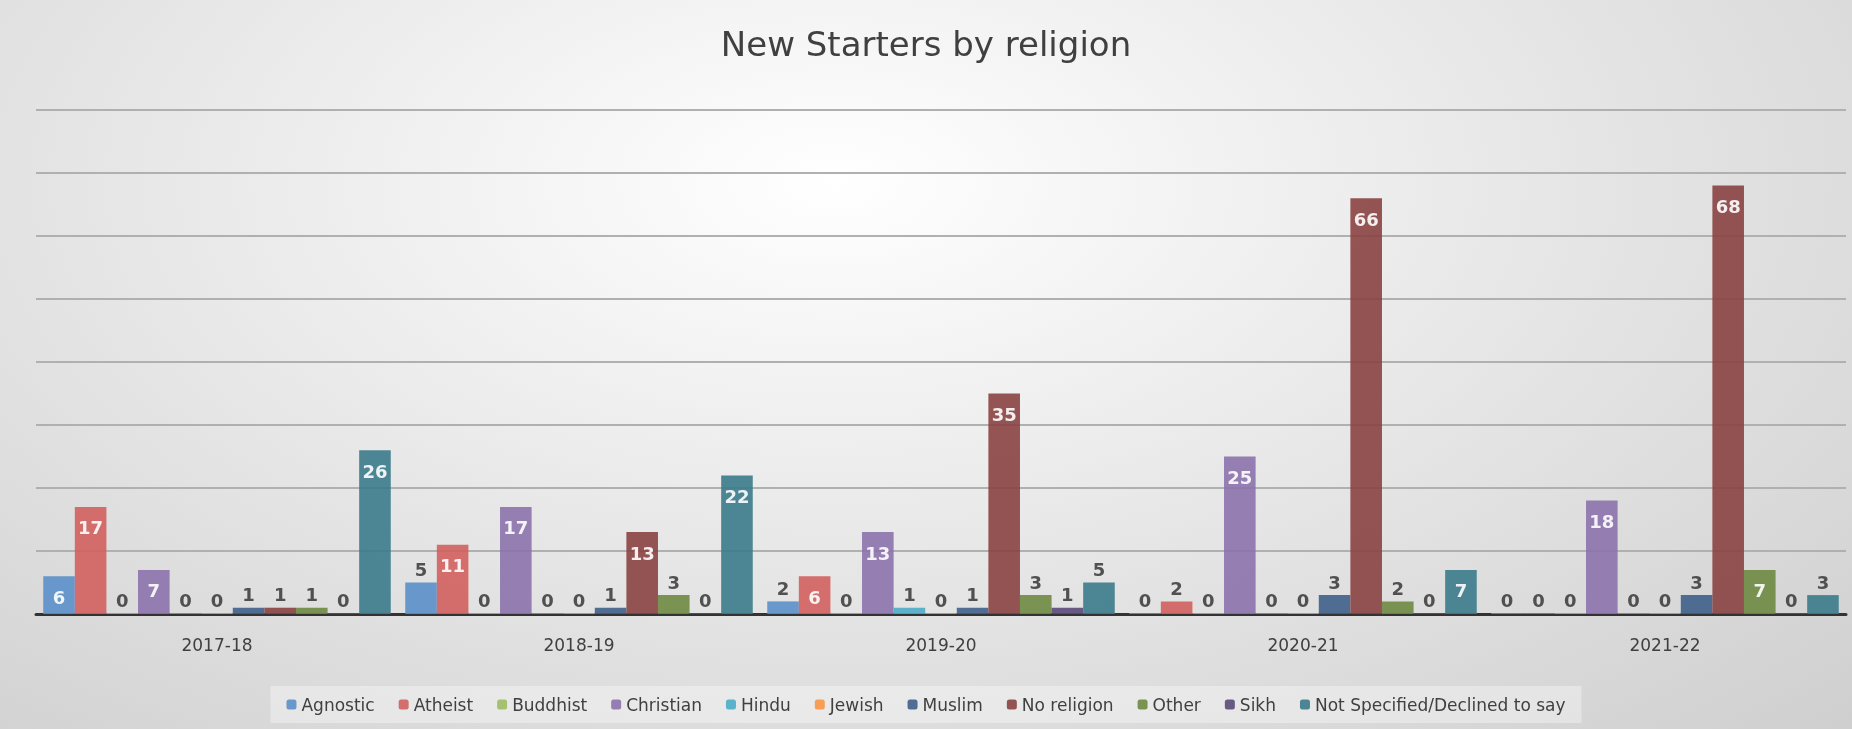 The height and width of the screenshot is (729, 1852). What do you see at coordinates (1004, 414) in the screenshot?
I see `data-label: 35` at bounding box center [1004, 414].